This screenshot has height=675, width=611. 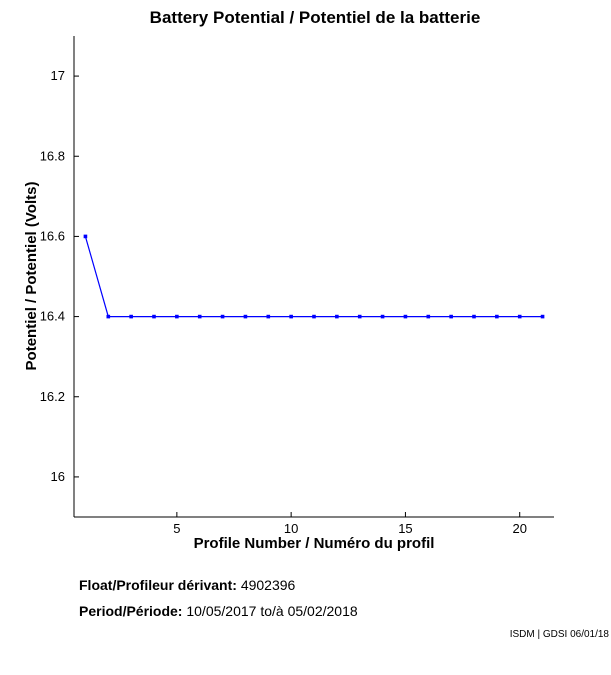 What do you see at coordinates (59, 276) in the screenshot?
I see `y-ticks: 16 16.2 16.4 16.6 16.8 17` at bounding box center [59, 276].